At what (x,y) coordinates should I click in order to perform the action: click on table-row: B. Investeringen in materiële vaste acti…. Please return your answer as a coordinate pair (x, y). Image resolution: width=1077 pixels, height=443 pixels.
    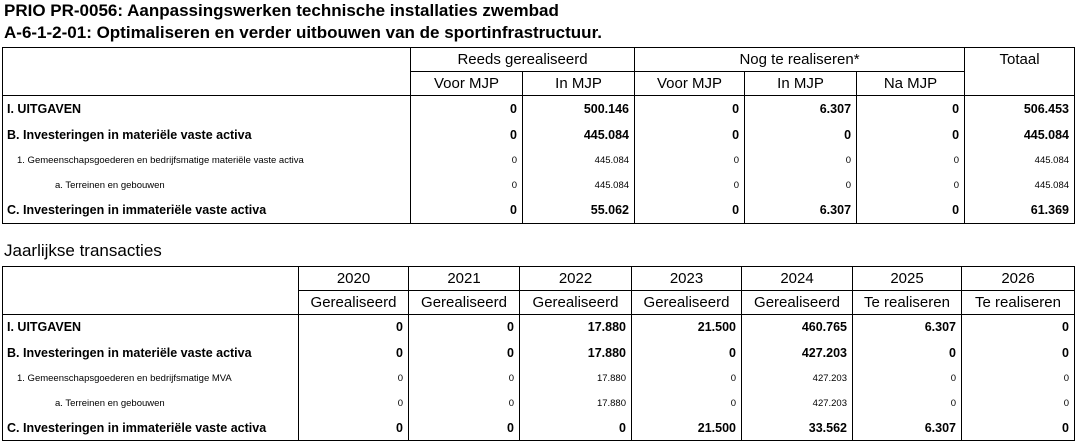
    Looking at the image, I should click on (538, 352).